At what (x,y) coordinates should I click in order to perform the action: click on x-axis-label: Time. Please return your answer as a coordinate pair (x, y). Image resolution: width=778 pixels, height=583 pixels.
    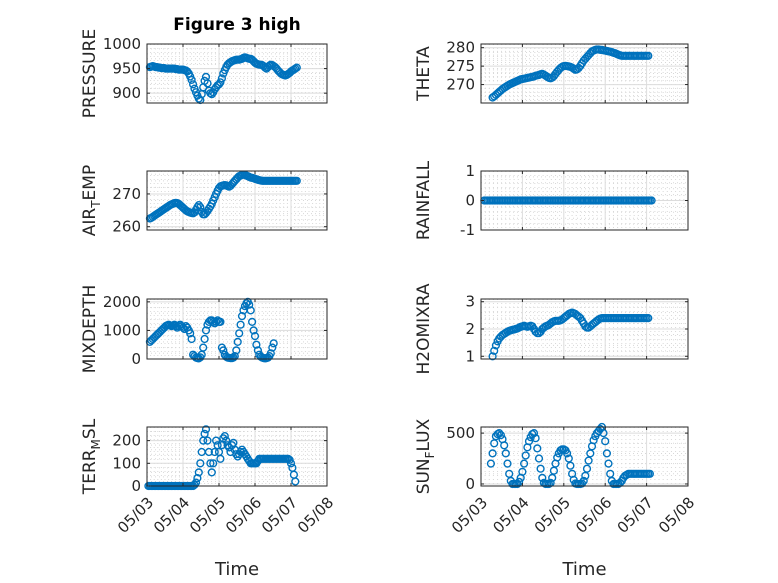
    Looking at the image, I should click on (236, 569).